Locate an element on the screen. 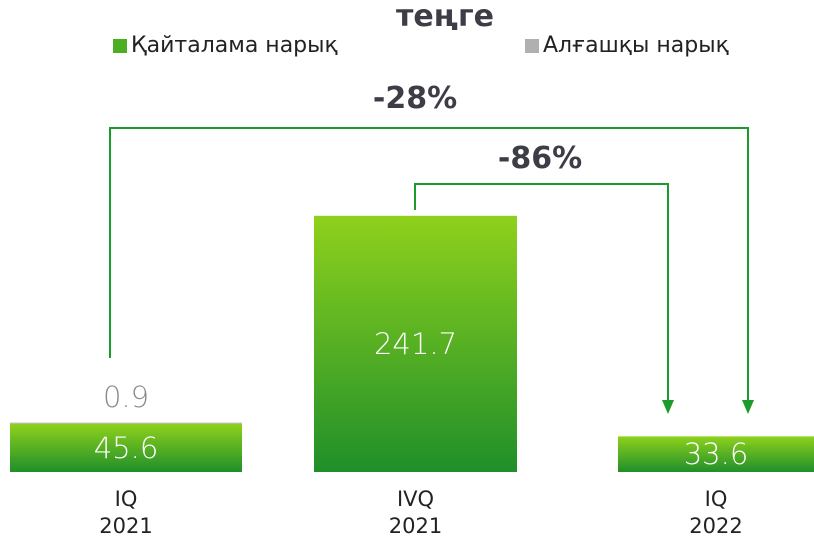 This screenshot has height=544, width=814. data-label: 241.7 is located at coordinates (415, 343).